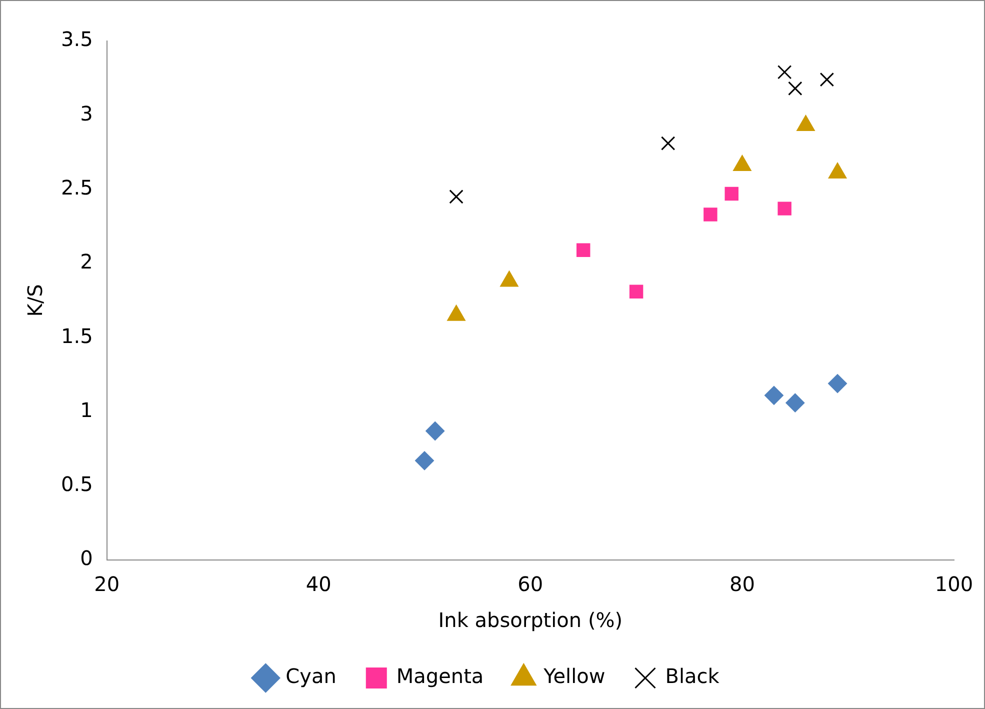  I want to click on x-tick-label: 40, so click(319, 584).